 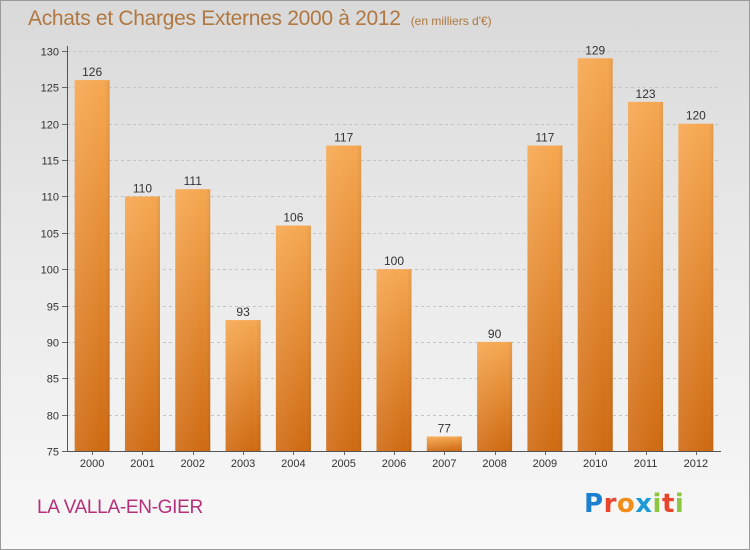 I want to click on y-tick-label: 75, so click(x=53, y=453).